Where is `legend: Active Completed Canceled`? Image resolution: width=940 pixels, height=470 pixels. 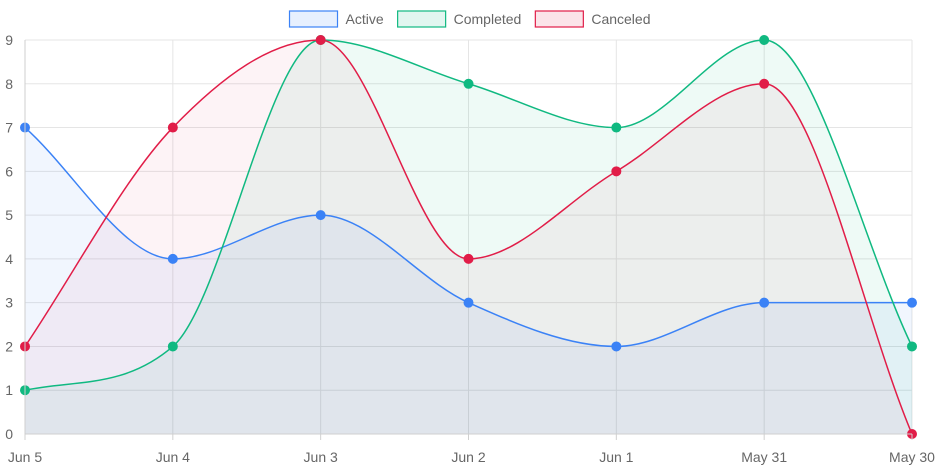
legend: Active Completed Canceled is located at coordinates (469, 19).